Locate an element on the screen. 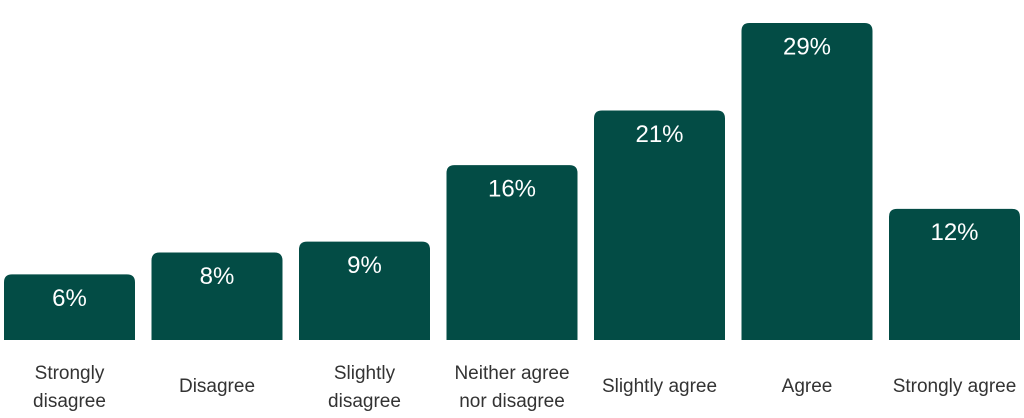  value-label: 16% is located at coordinates (512, 188).